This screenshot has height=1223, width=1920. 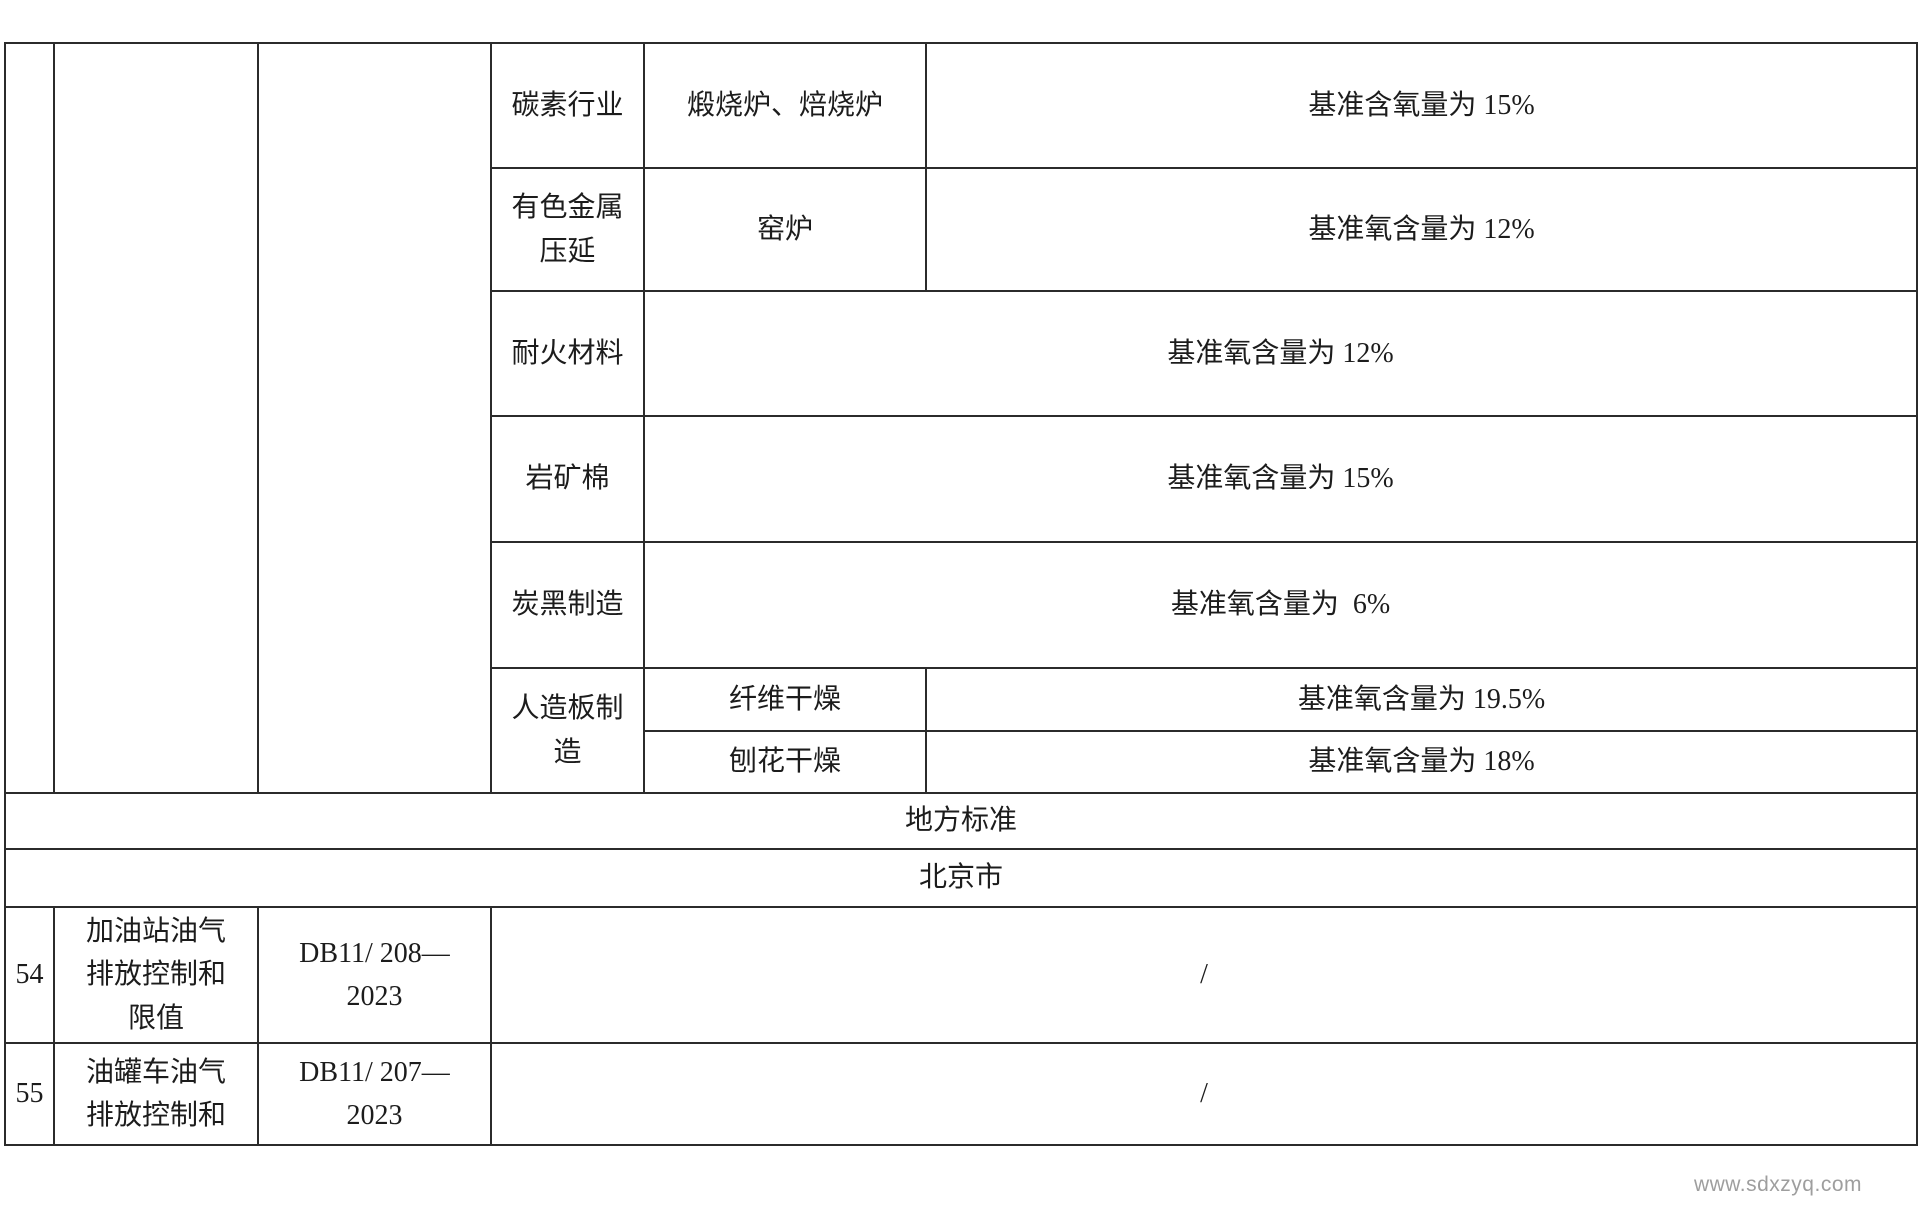 I want to click on section-header-beijing: 北京市, so click(x=961, y=878).